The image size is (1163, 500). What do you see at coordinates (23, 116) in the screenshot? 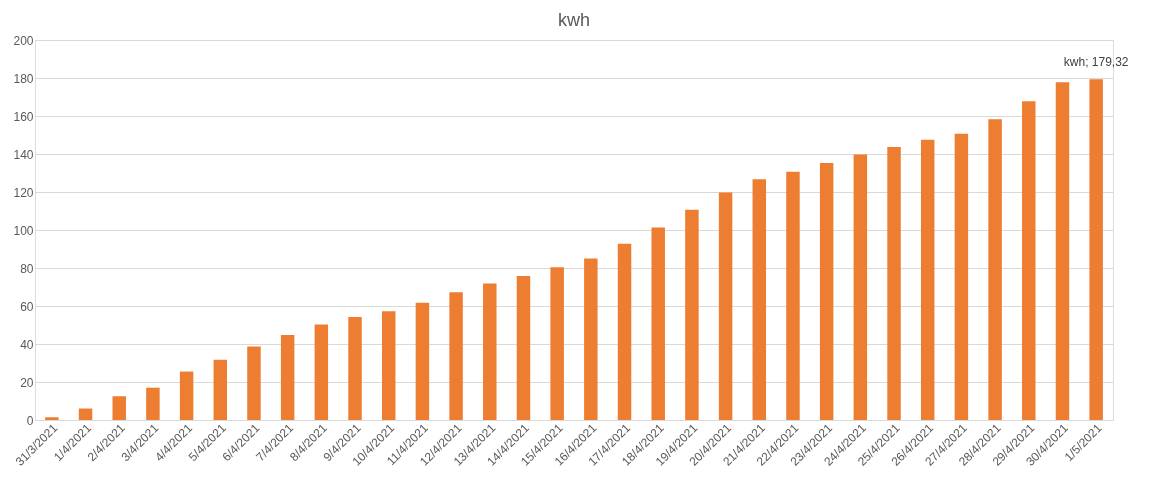
I see `y-tick-label: 160` at bounding box center [23, 116].